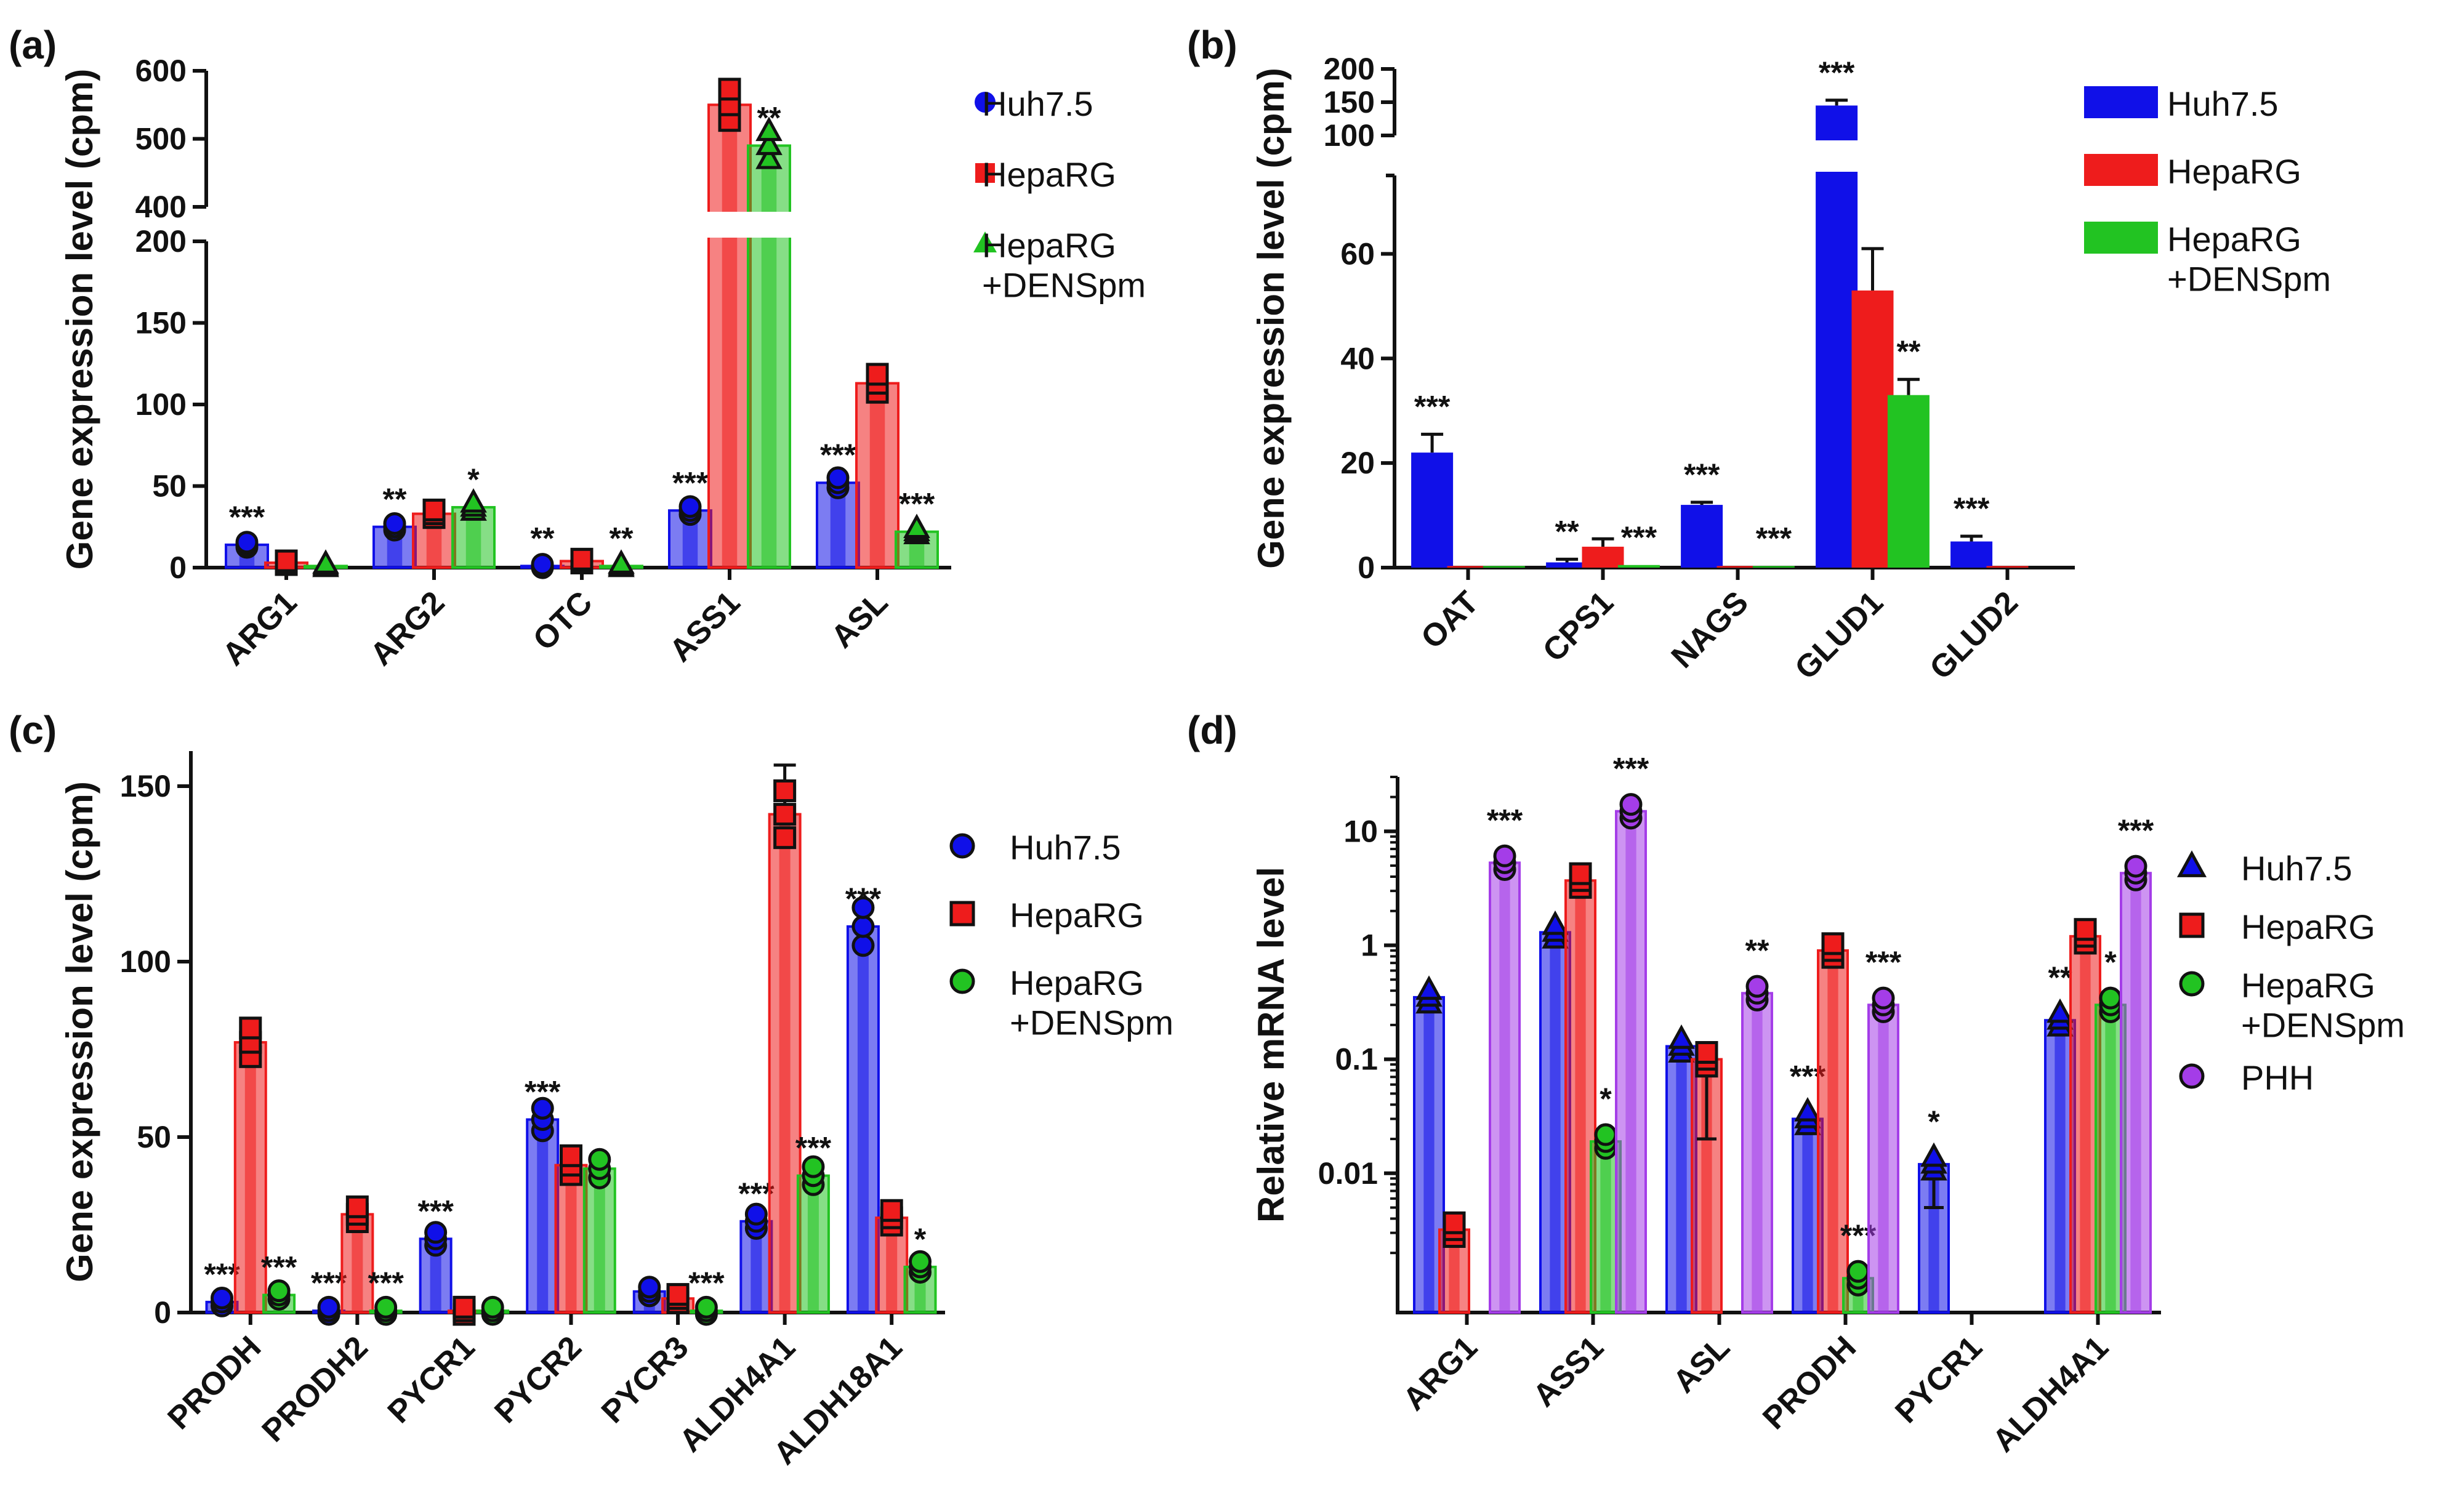  Describe the element at coordinates (215, 1383) in the screenshot. I see `x-tick-label: PRODH` at that location.